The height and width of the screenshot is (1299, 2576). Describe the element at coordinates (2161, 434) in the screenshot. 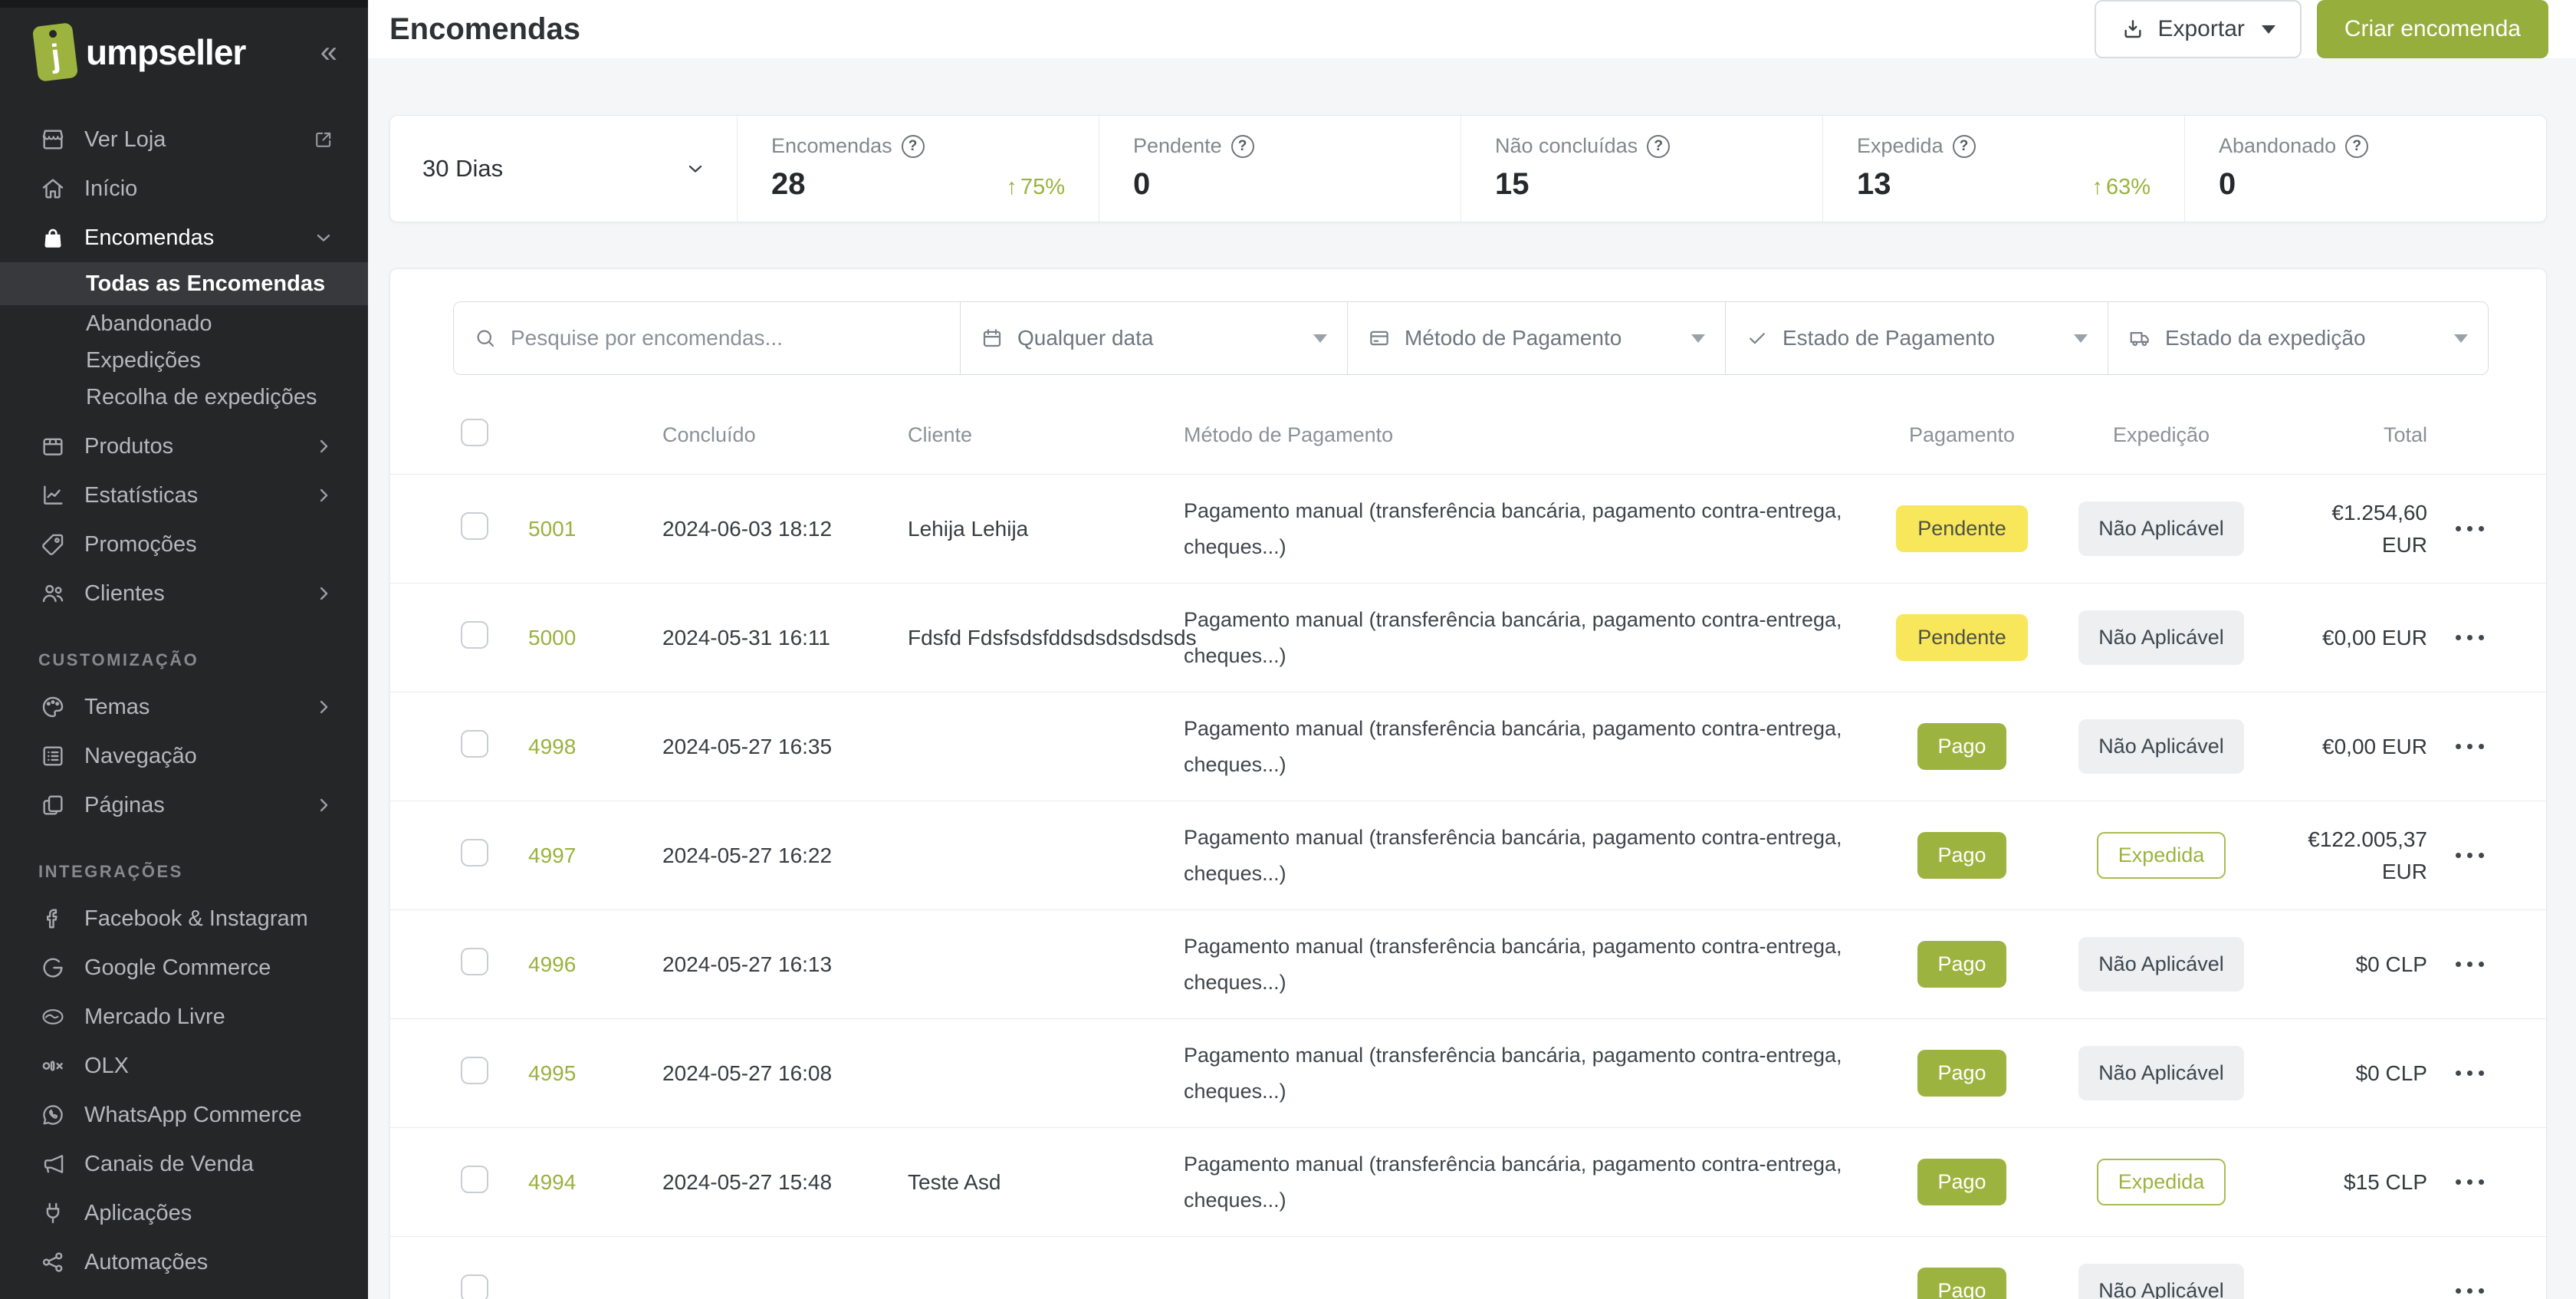

I see `column-header-shipping: Expedição` at that location.